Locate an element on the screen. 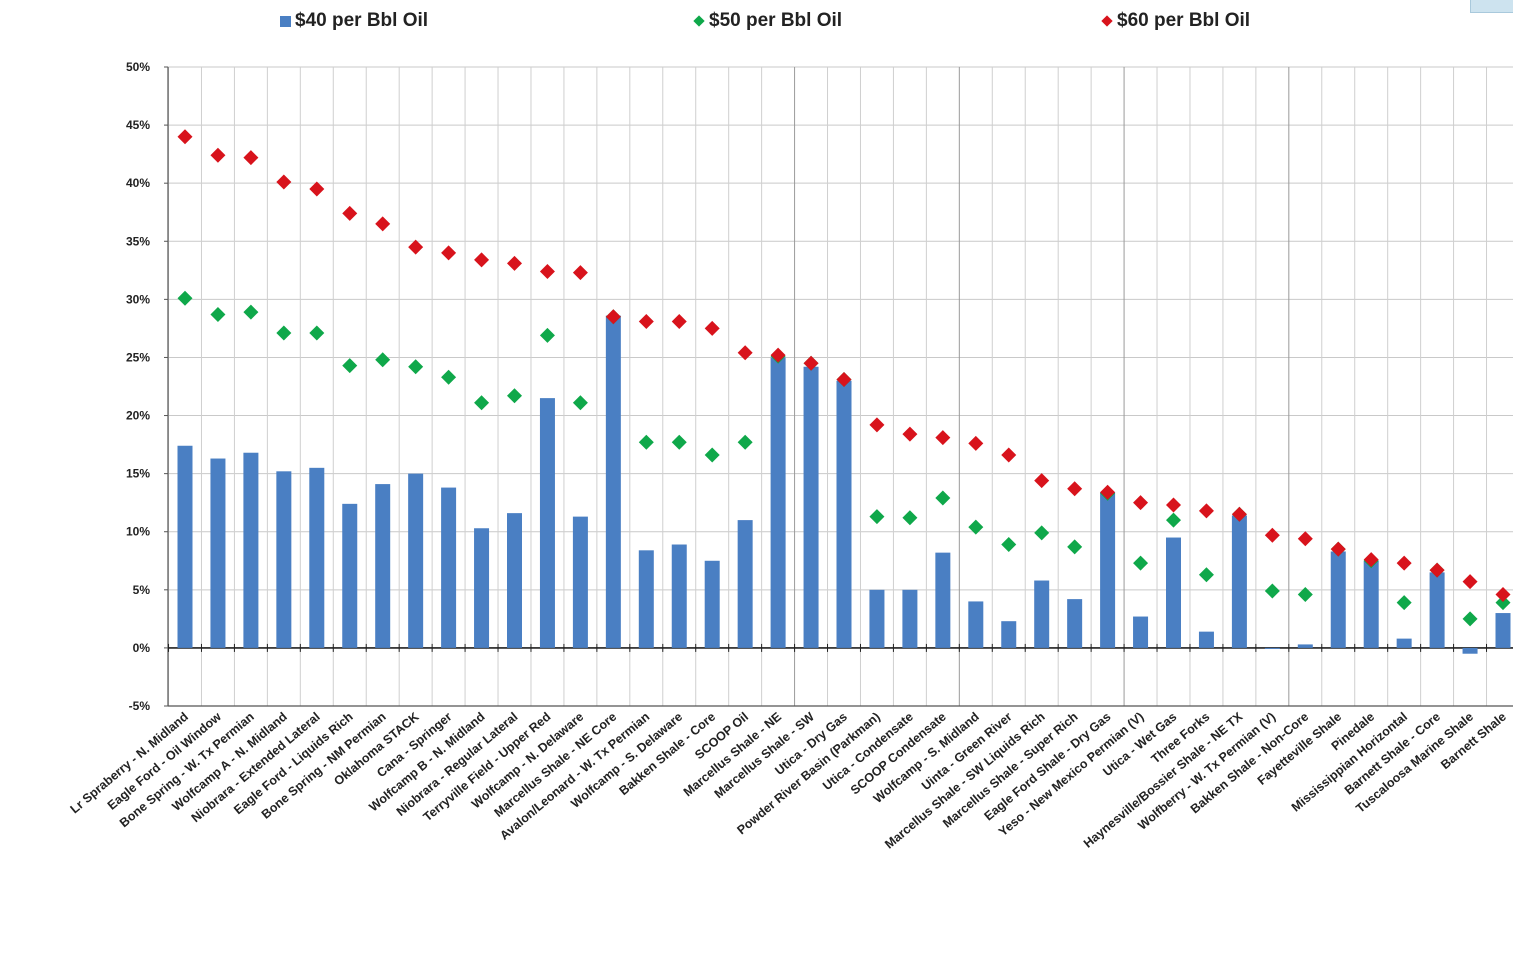  y-tick-label: 0% is located at coordinates (142, 648).